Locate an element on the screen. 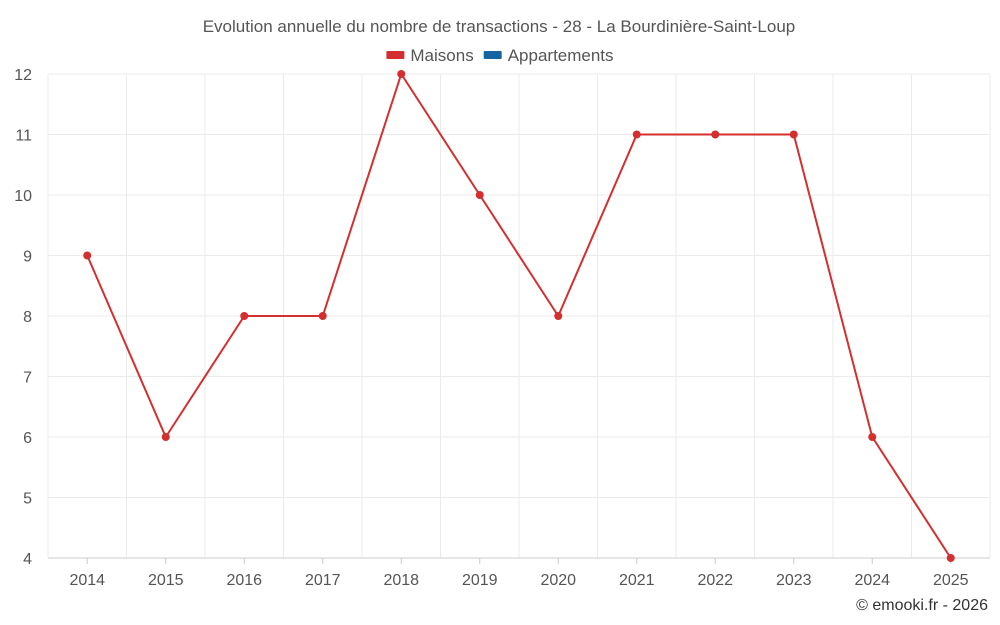  y-tick-label: 8 is located at coordinates (27, 317).